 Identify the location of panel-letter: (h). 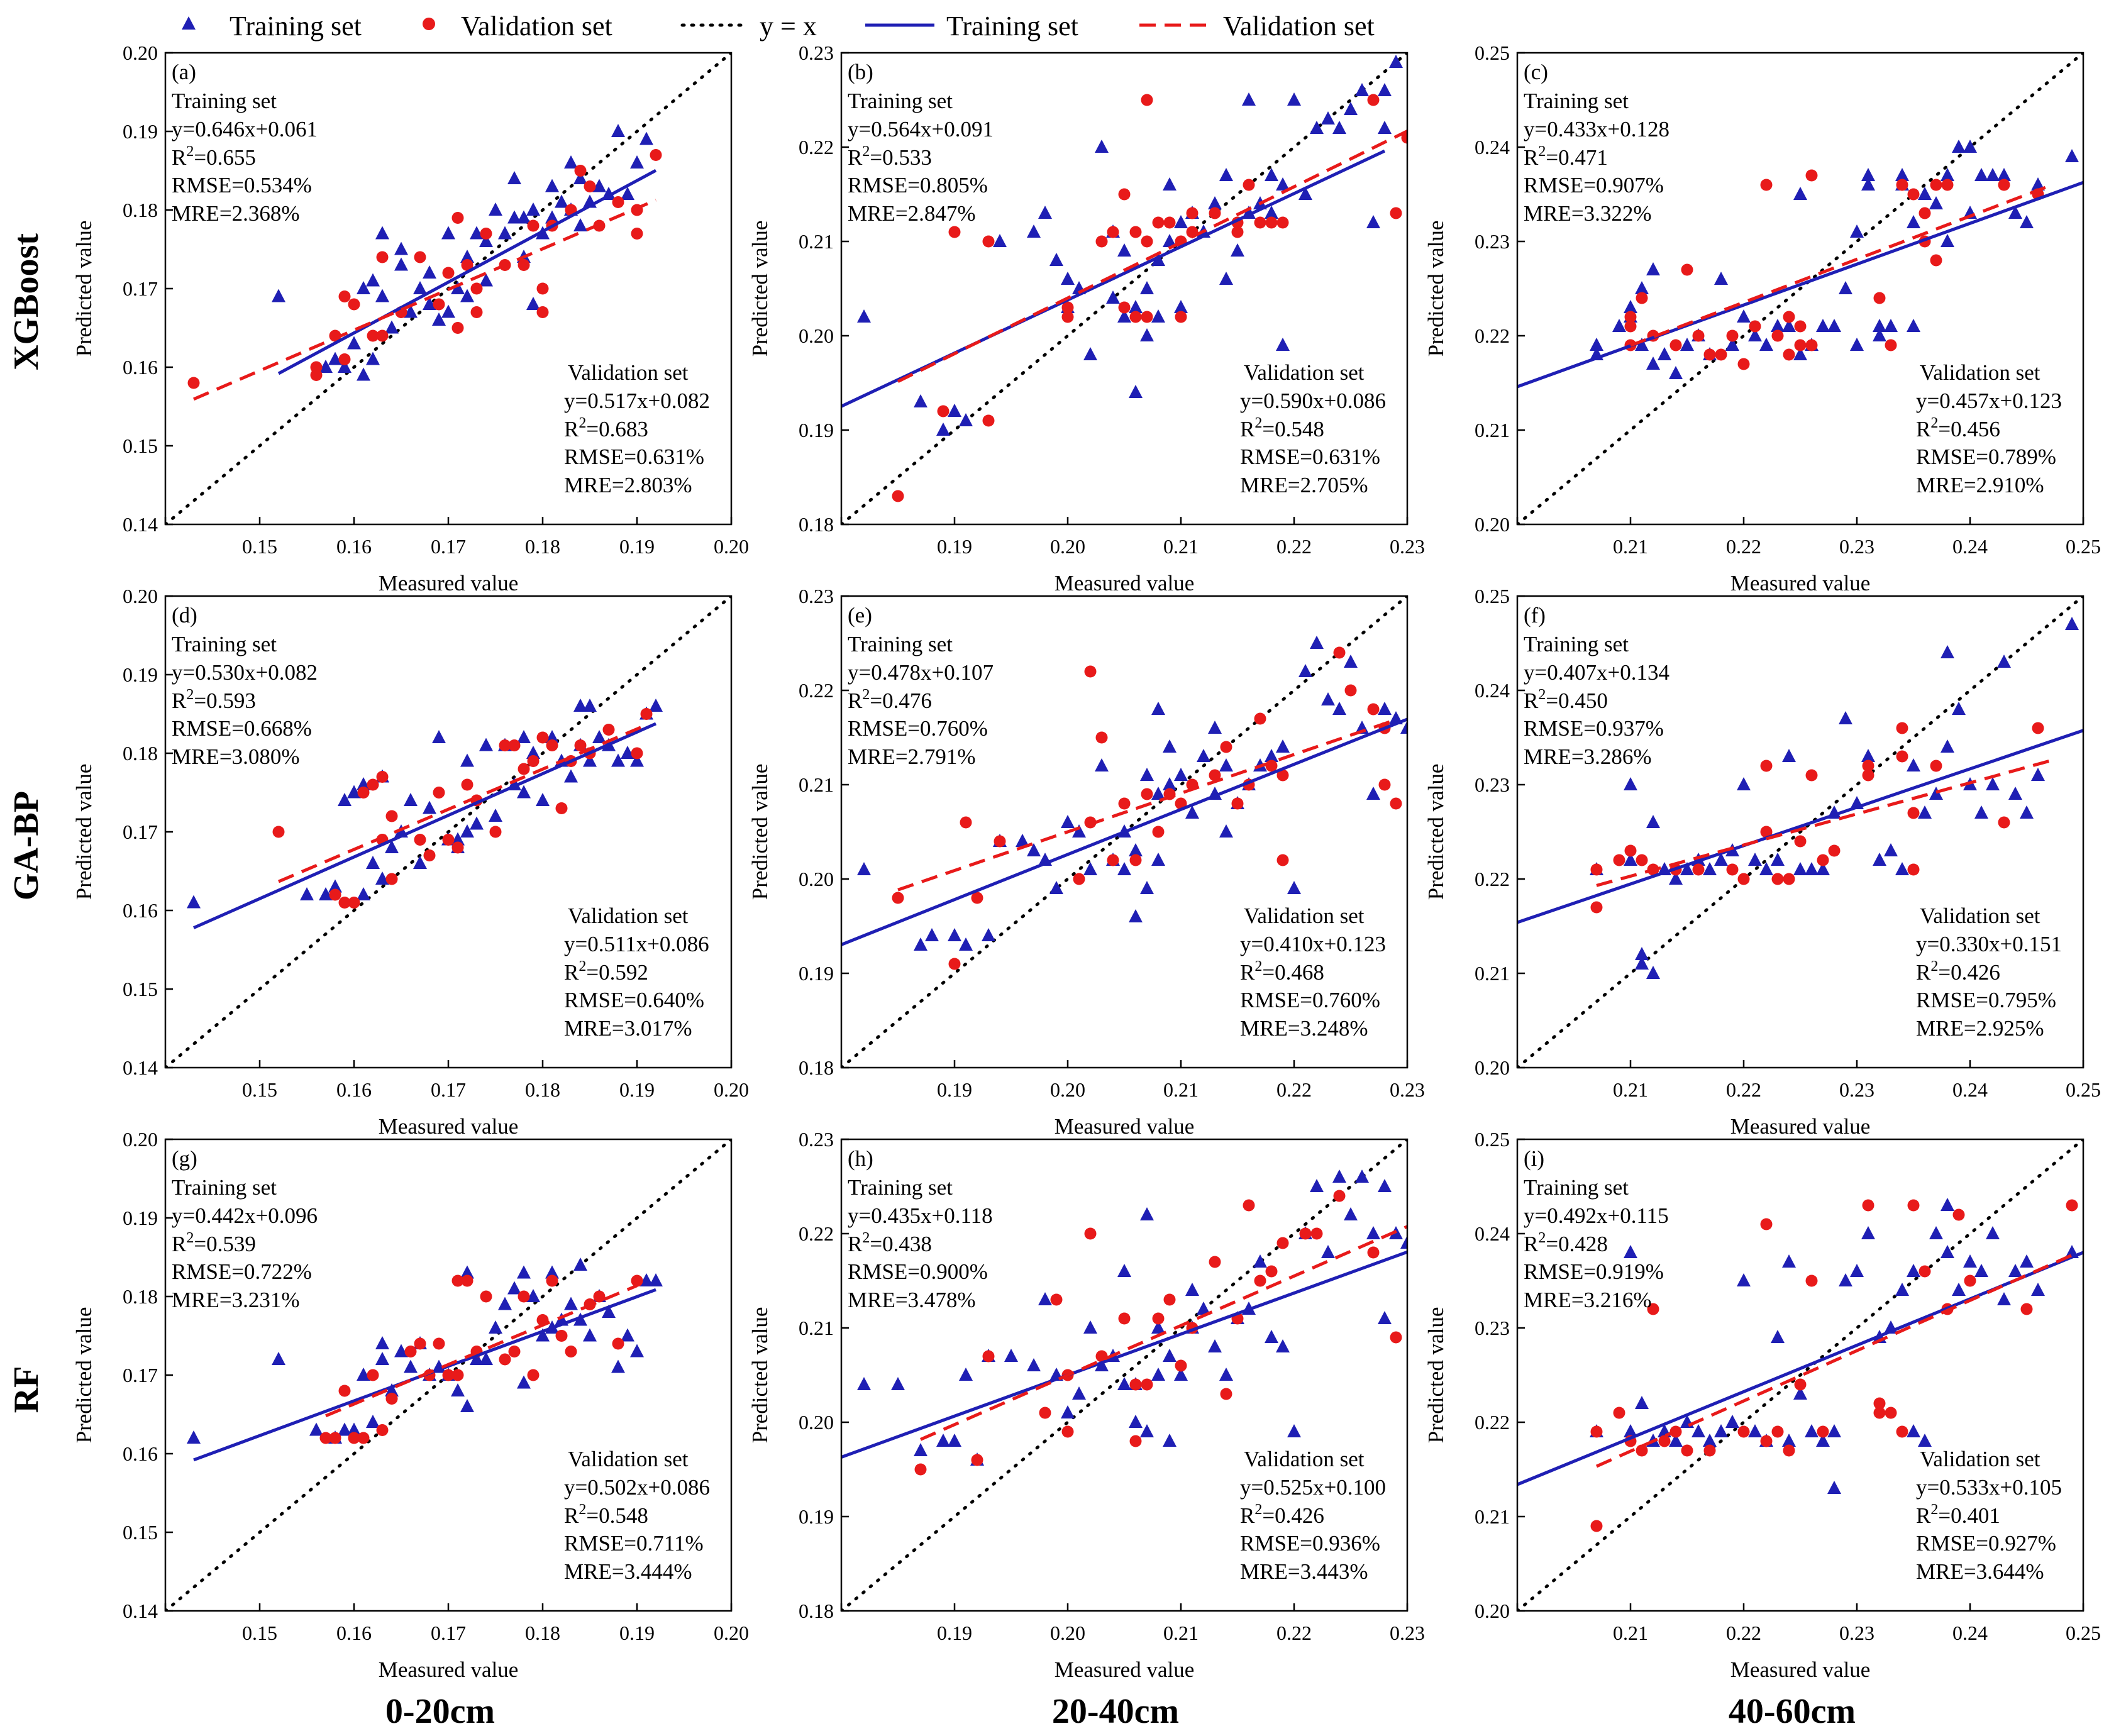
(860, 1158).